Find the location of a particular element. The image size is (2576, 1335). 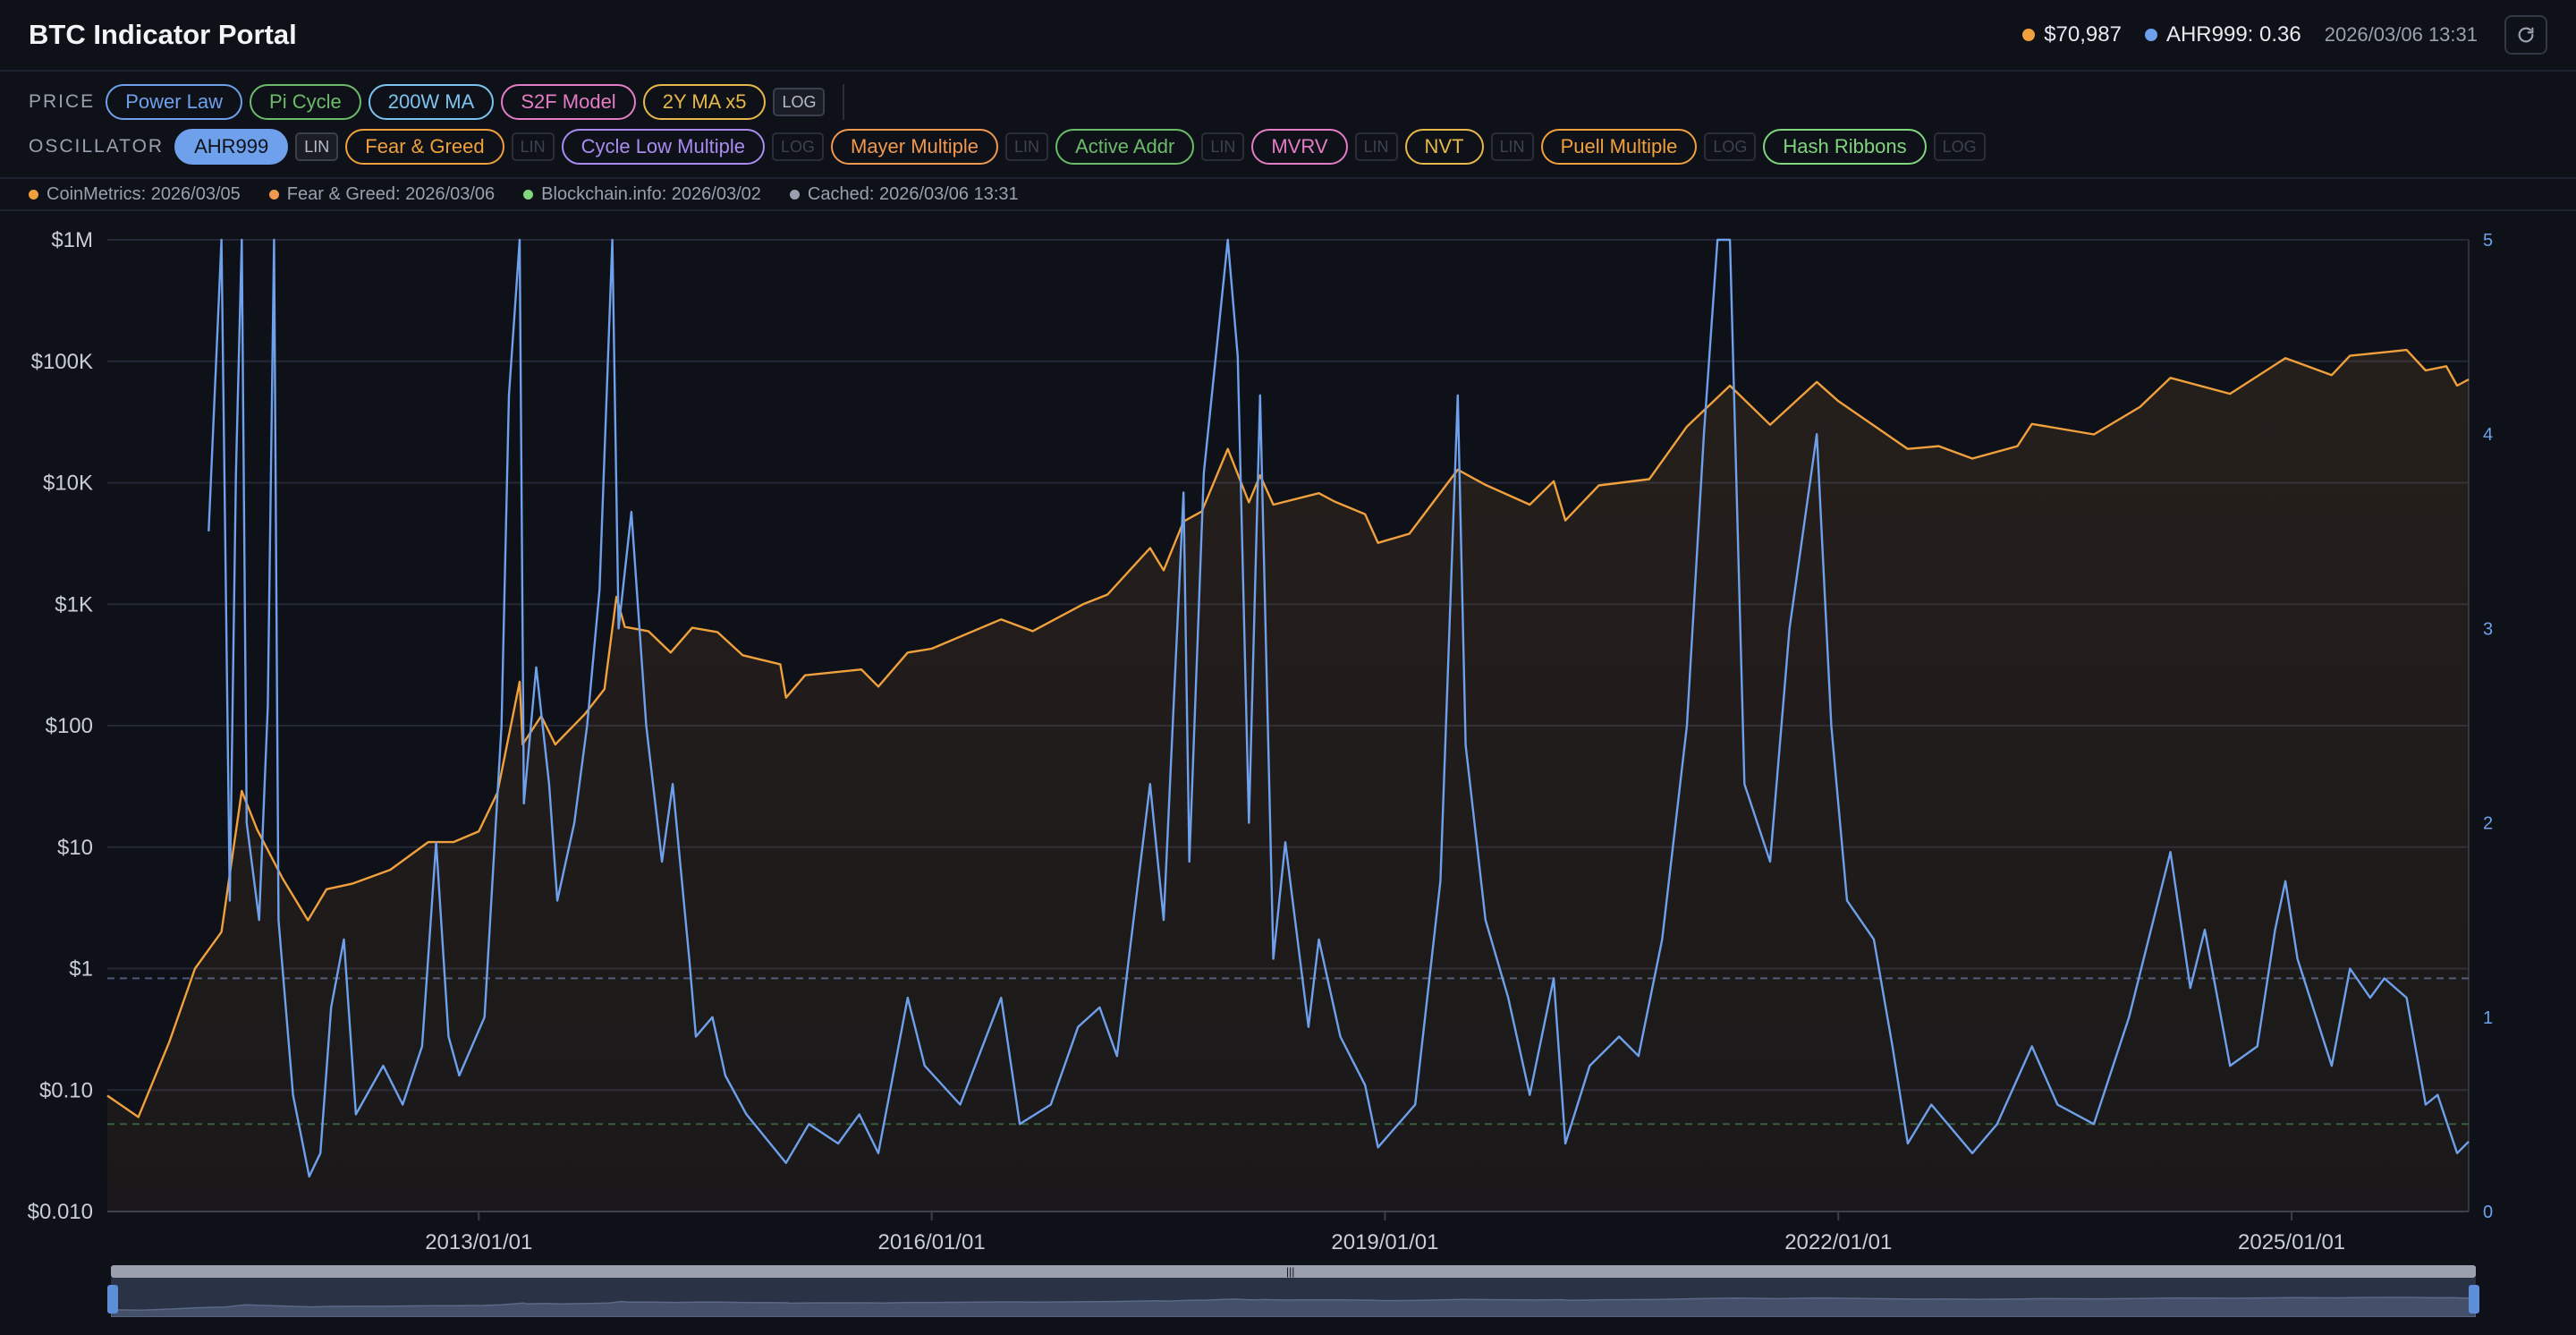

row-divider is located at coordinates (844, 102).